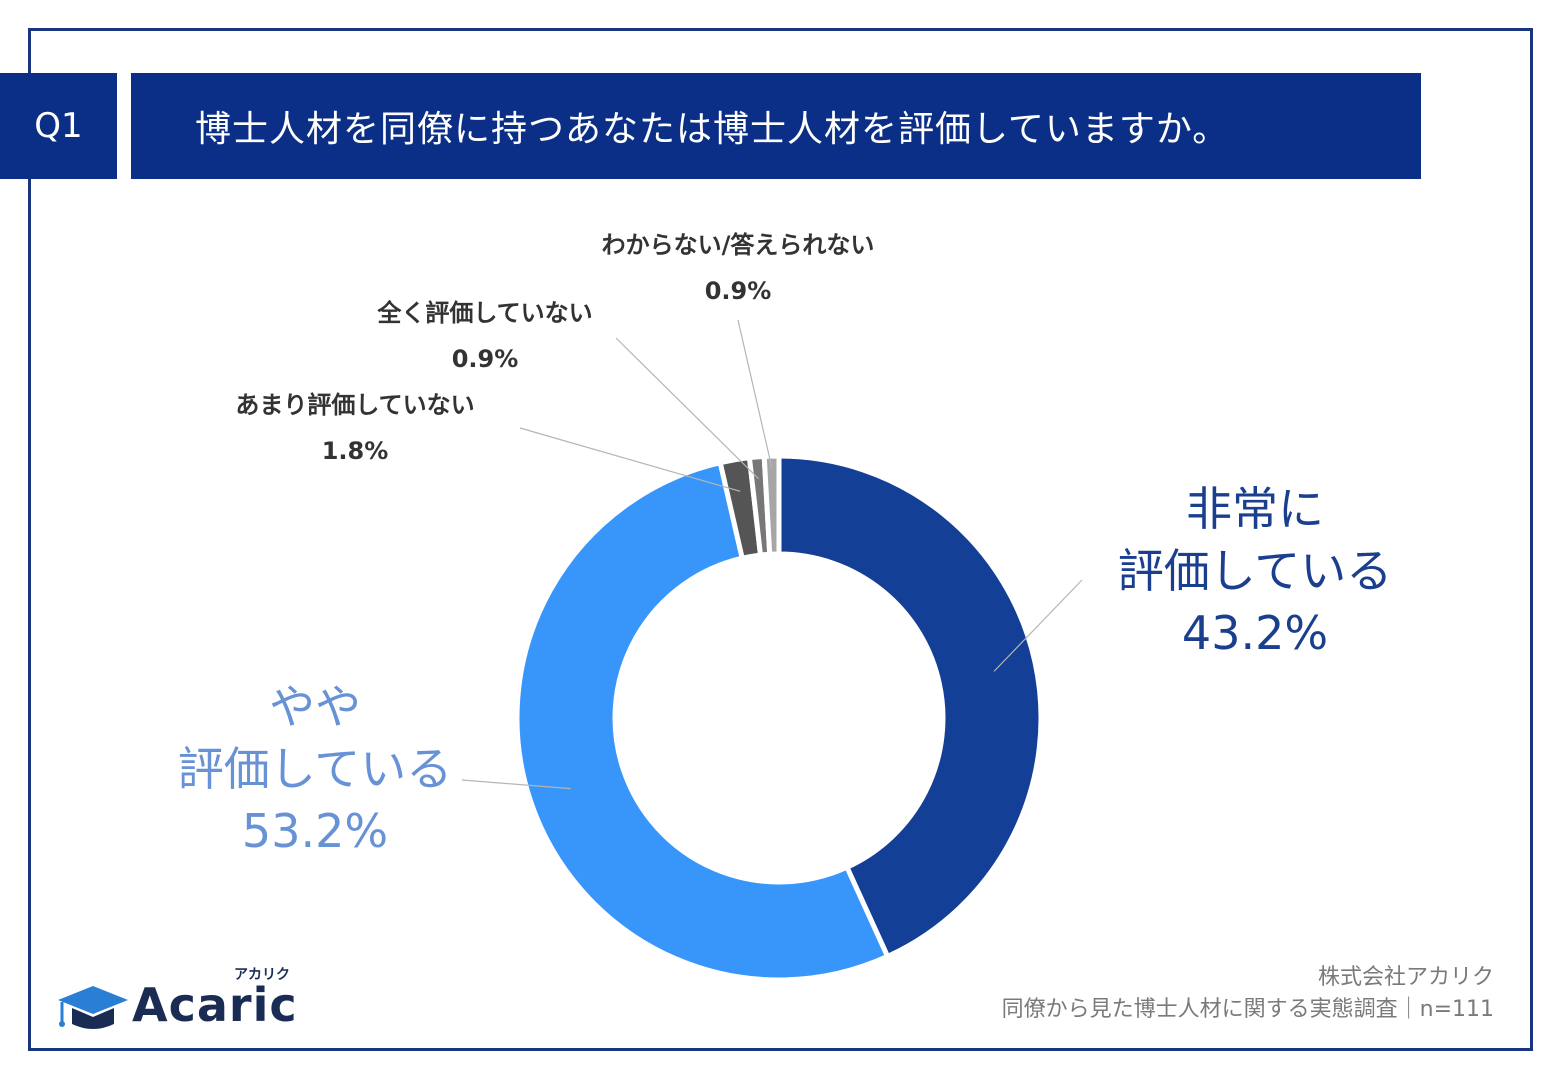  Describe the element at coordinates (1038, 625) in the screenshot. I see `leader-line-very-high` at that location.